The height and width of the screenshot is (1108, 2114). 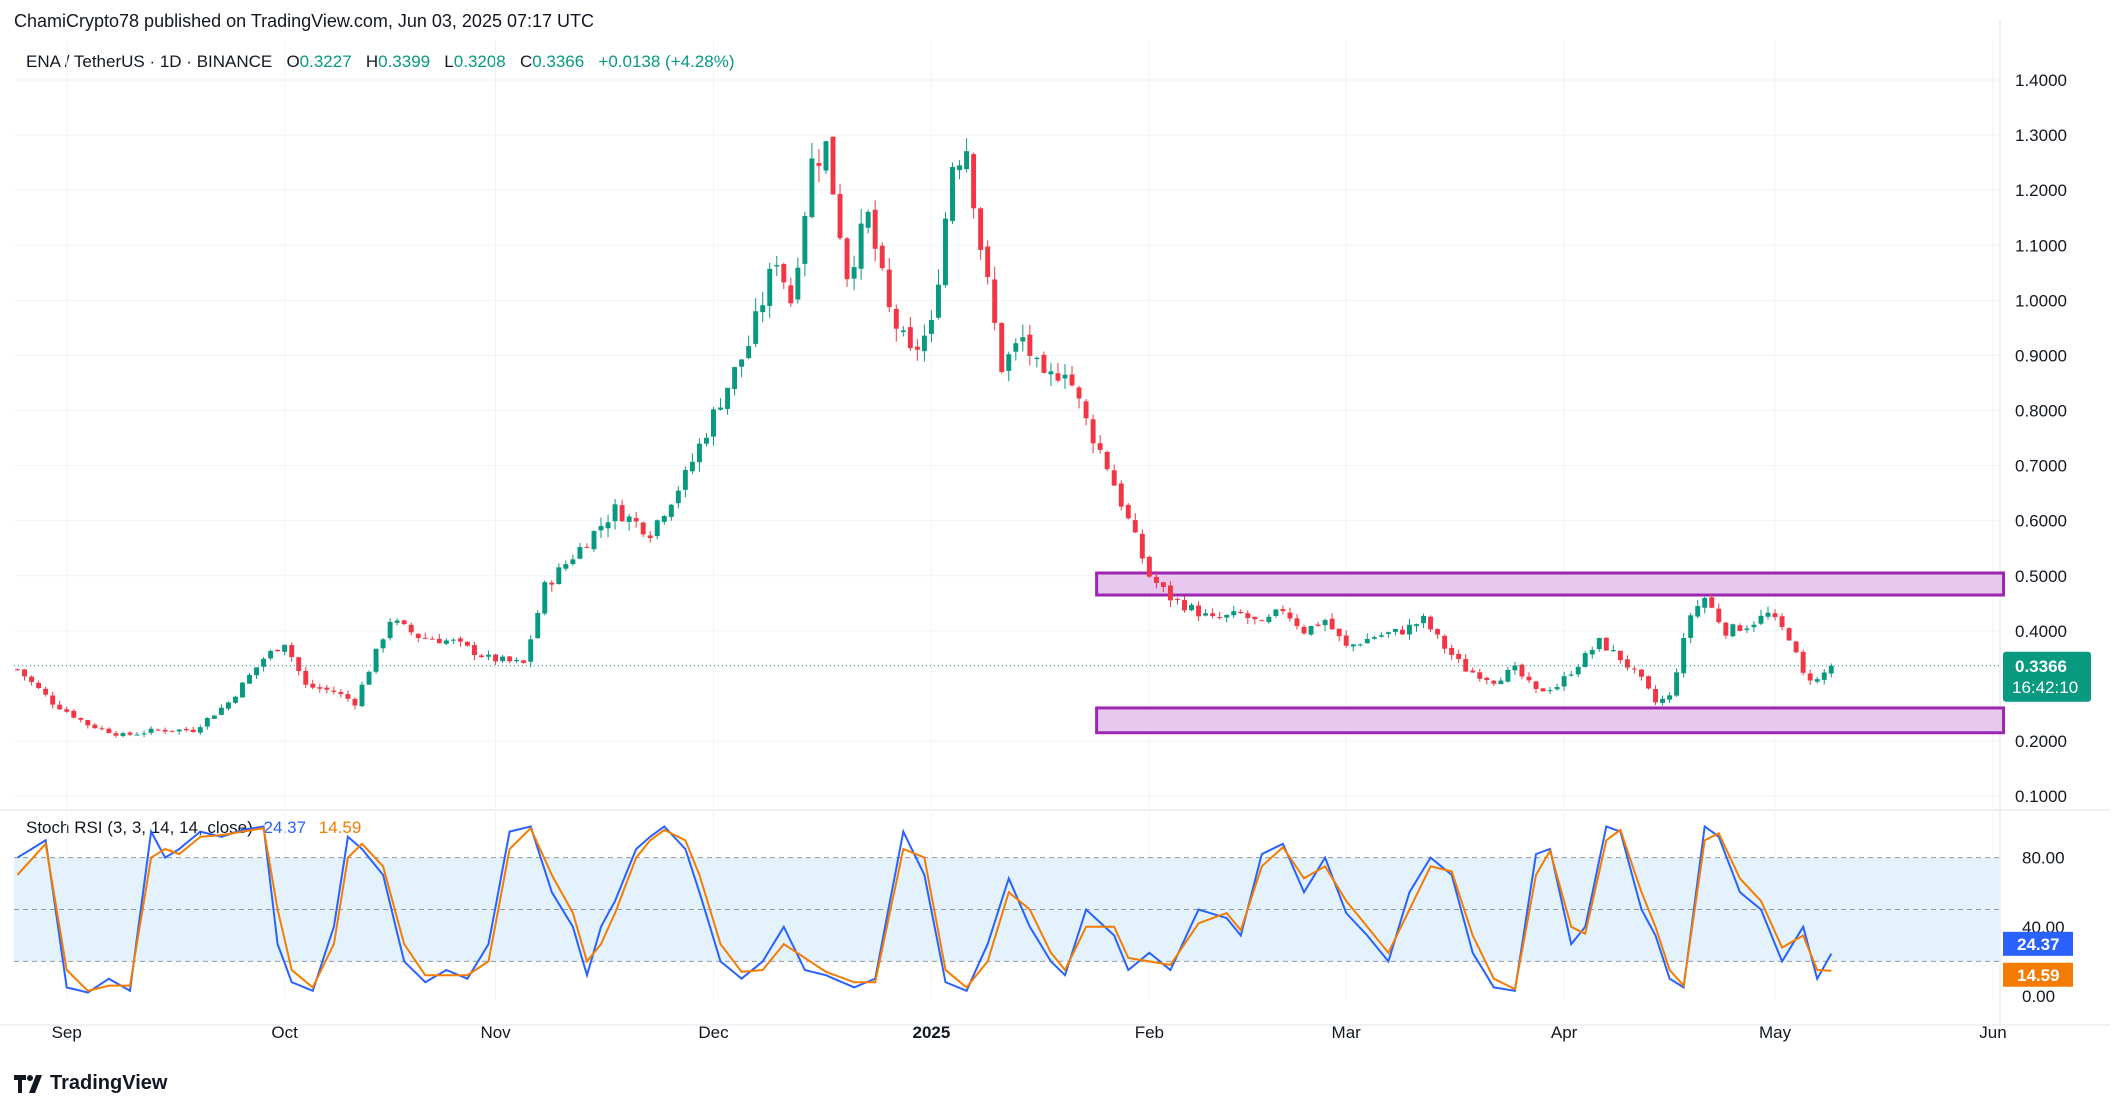 What do you see at coordinates (149, 61) in the screenshot?
I see `symbol-name: ENA / TetherUS · 1D · BINANCE` at bounding box center [149, 61].